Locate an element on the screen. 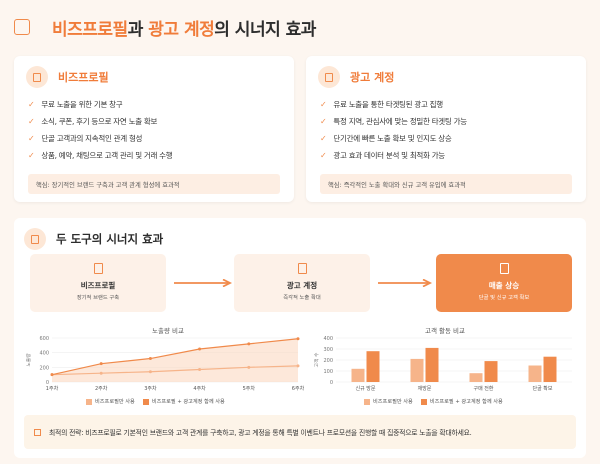 This screenshot has width=600, height=464. list-item: ✓ 단기간에 빠른 노출 확보 및 인지도 상승 is located at coordinates (386, 138).